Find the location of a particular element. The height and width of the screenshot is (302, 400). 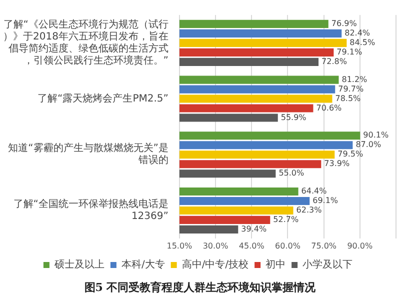

y-tick-label: 了解“露天烧烤会产生PM2.5” is located at coordinates (103, 98).